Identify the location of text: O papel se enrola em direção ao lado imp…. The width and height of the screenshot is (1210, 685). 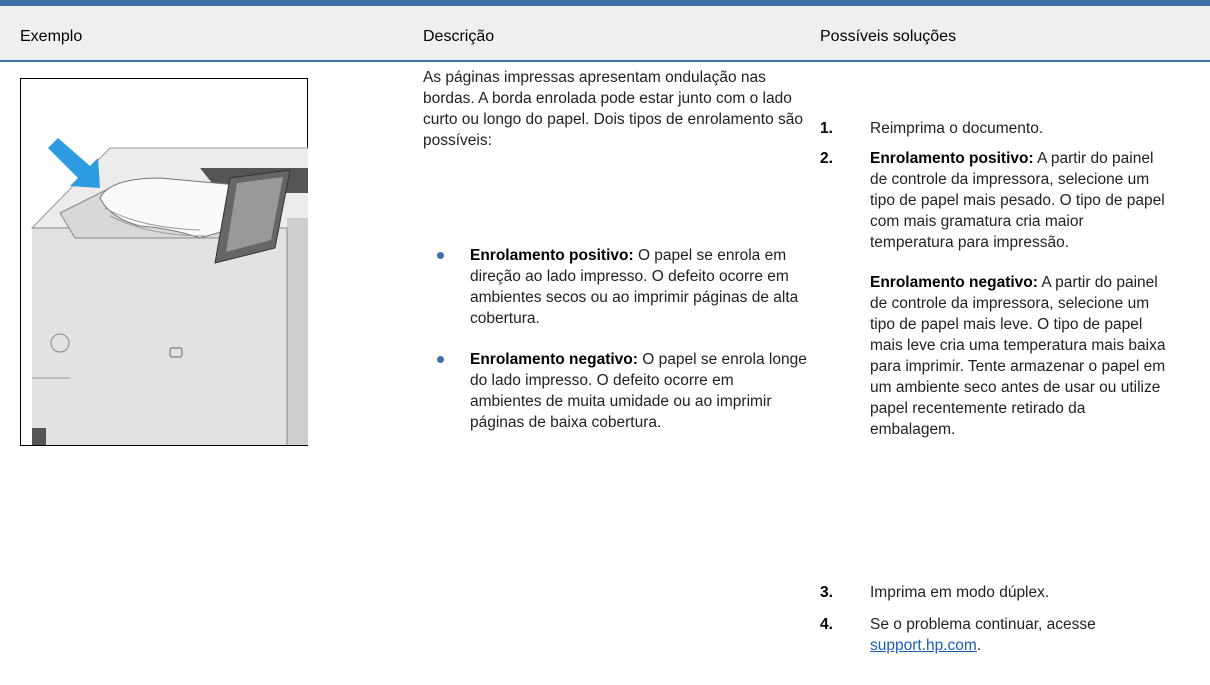
(634, 287).